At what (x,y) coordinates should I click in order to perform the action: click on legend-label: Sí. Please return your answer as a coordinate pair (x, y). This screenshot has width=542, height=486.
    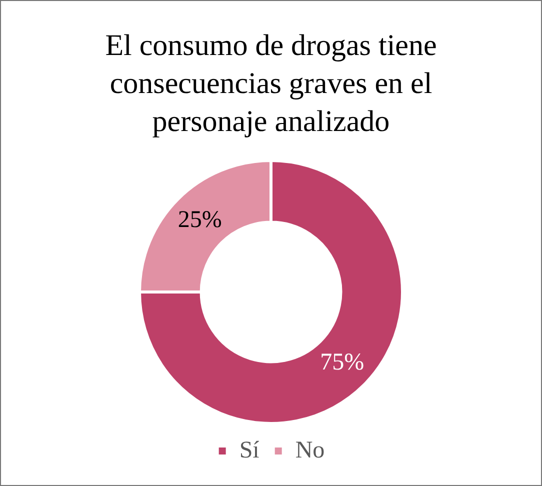
    Looking at the image, I should click on (249, 450).